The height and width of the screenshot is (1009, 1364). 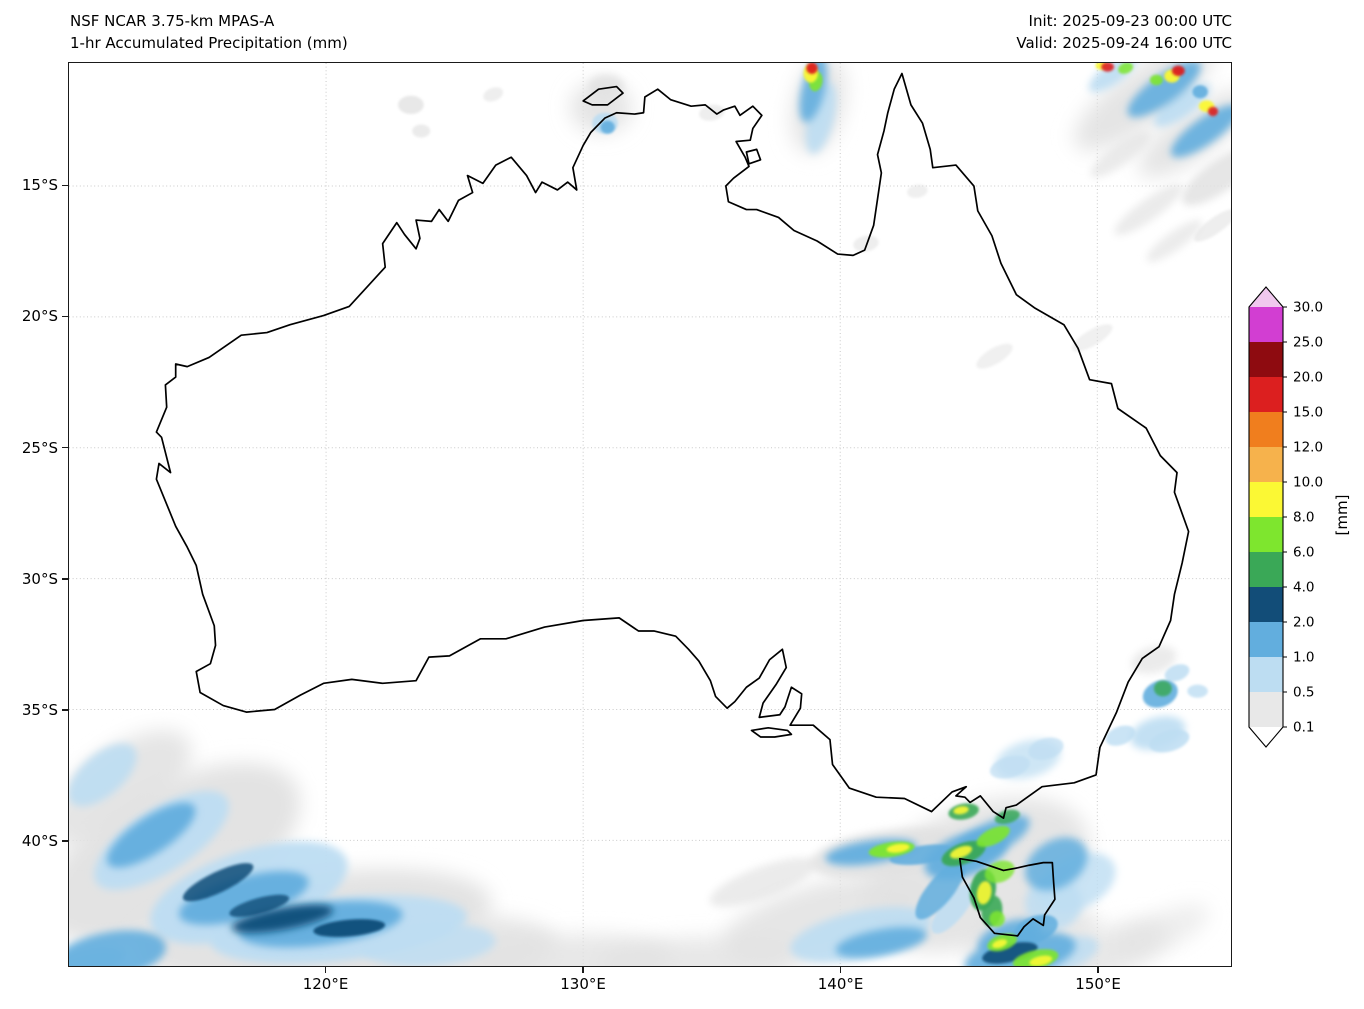 What do you see at coordinates (1308, 448) in the screenshot?
I see `colorbar-tick-label: 12.0` at bounding box center [1308, 448].